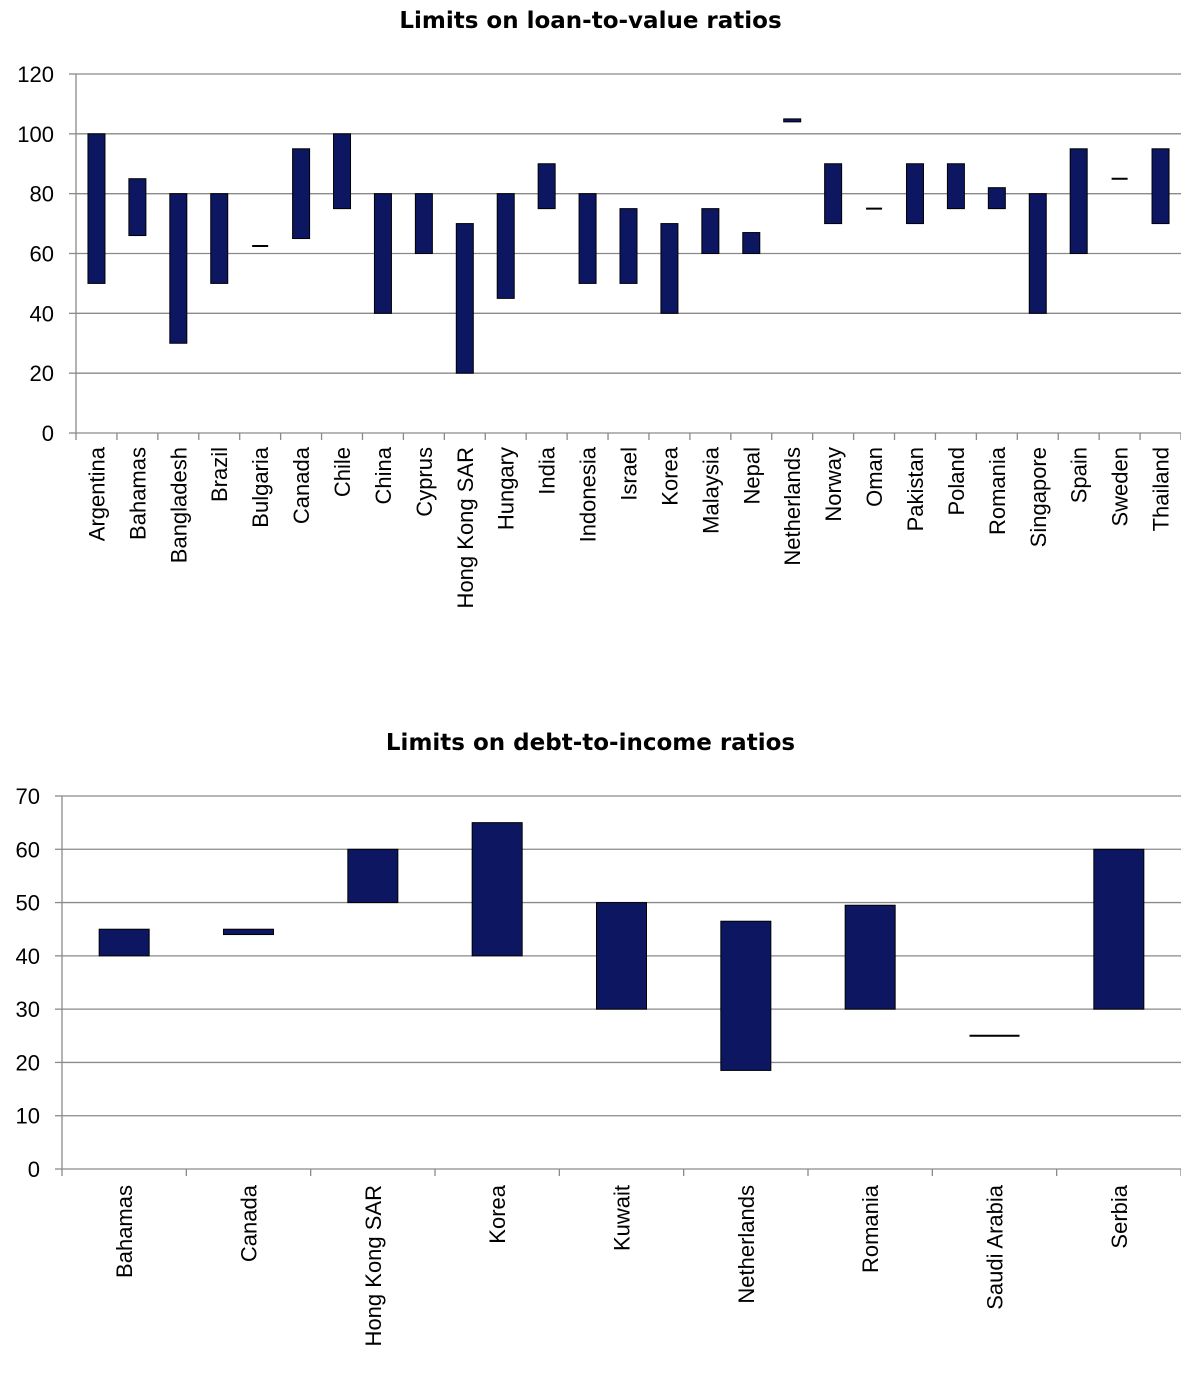  What do you see at coordinates (342, 472) in the screenshot?
I see `ltv-category-label: Chile` at bounding box center [342, 472].